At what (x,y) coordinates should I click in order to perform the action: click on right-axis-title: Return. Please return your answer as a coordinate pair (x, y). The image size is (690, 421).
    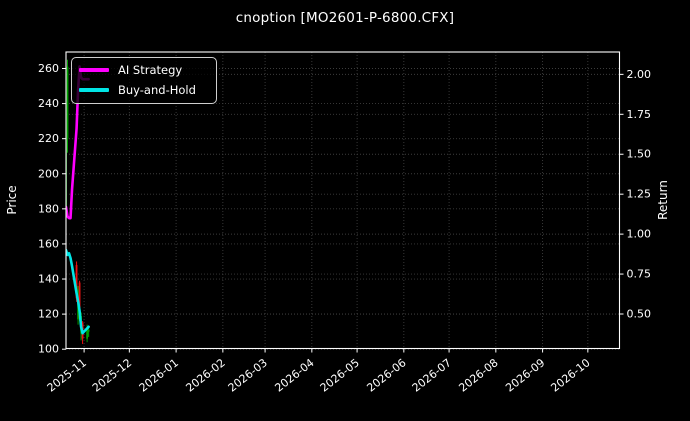
    Looking at the image, I should click on (663, 200).